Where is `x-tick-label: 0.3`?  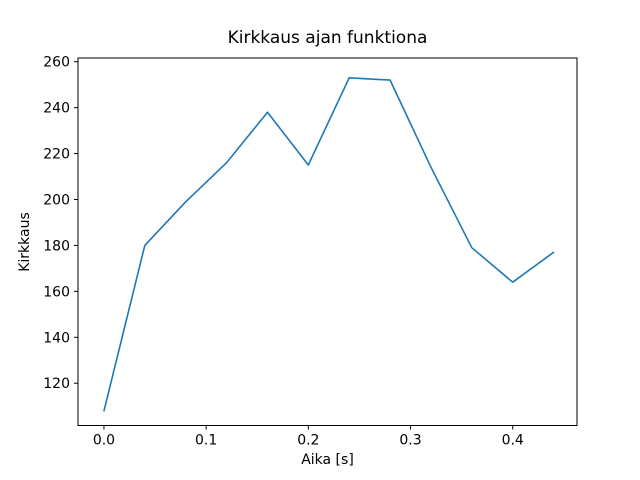 x-tick-label: 0.3 is located at coordinates (410, 441).